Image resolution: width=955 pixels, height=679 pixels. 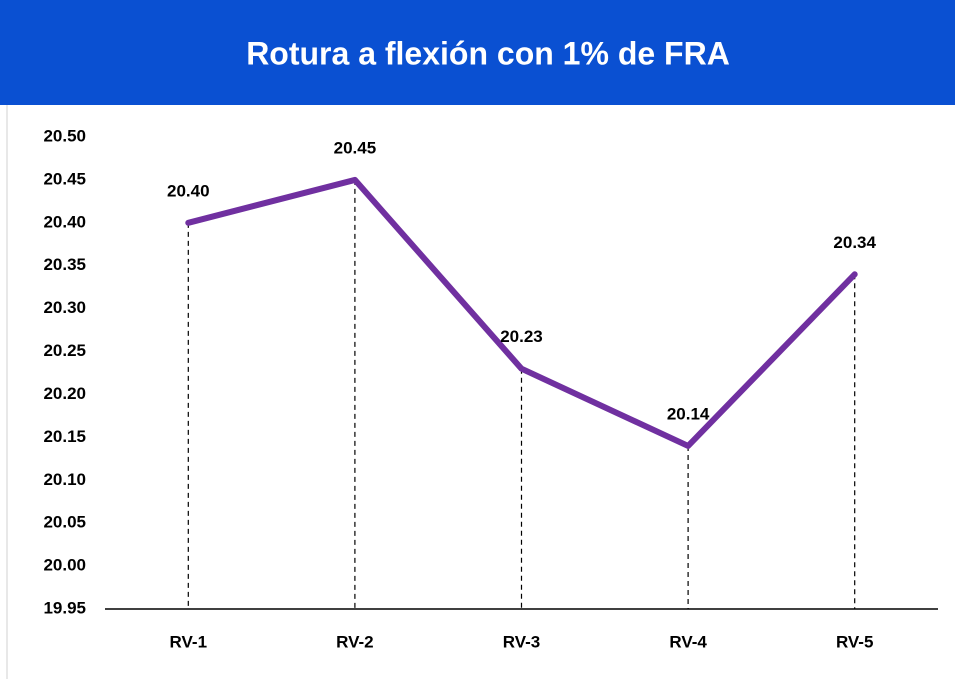 I want to click on y-tick-label: 20.30, so click(x=64, y=307).